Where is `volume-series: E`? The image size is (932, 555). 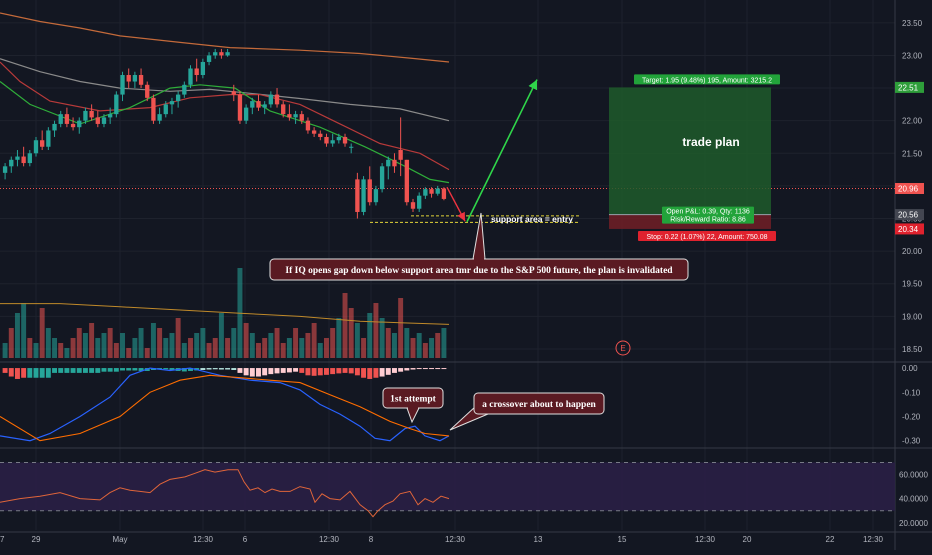 volume-series: E is located at coordinates (315, 313).